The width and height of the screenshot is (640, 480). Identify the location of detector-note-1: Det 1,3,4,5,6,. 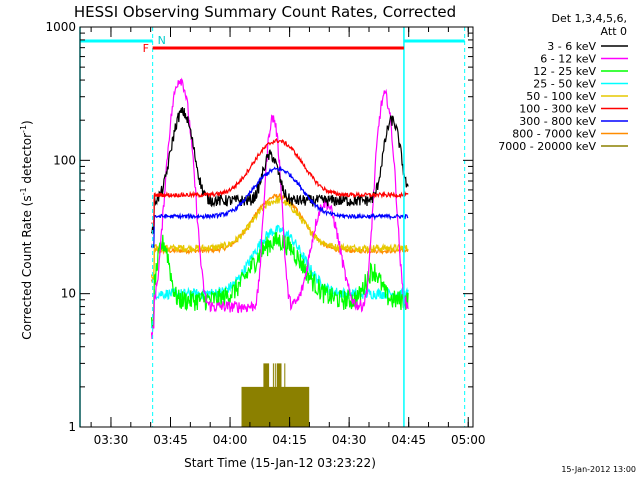
(589, 18).